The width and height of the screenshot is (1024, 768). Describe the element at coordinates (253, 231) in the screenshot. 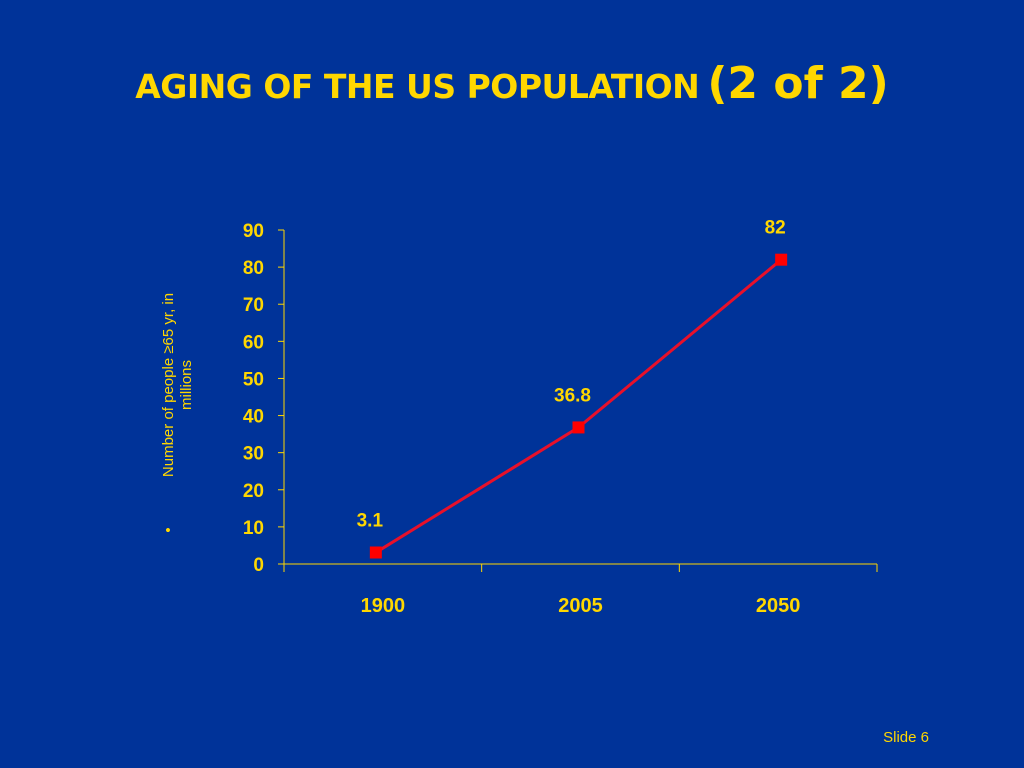

I see `y-tick-label: 90` at that location.